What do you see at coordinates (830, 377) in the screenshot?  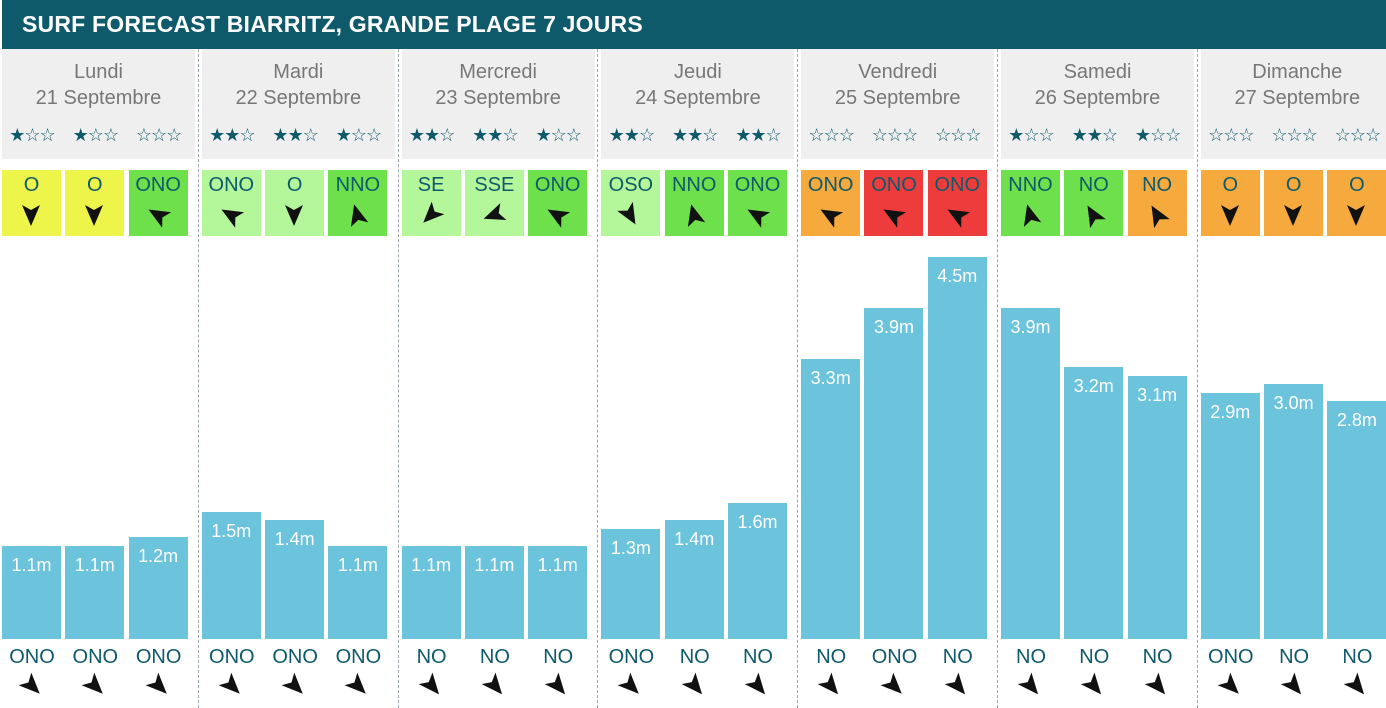 I see `wave-height-label: 3.3m` at bounding box center [830, 377].